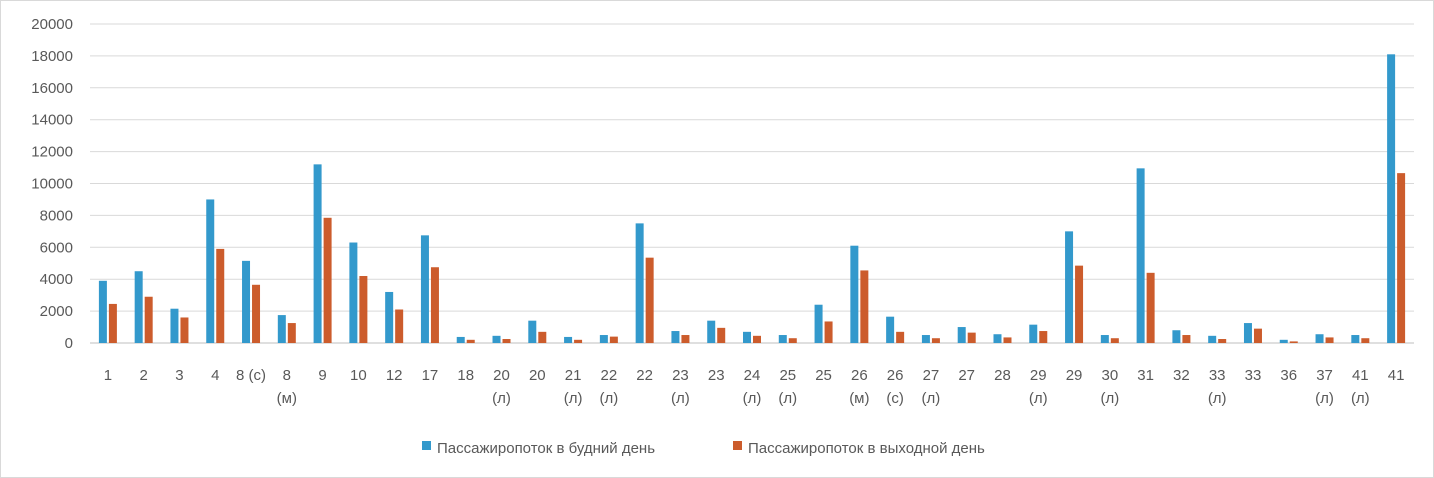 The height and width of the screenshot is (478, 1434). What do you see at coordinates (52, 152) in the screenshot?
I see `y-tick-label: 12000` at bounding box center [52, 152].